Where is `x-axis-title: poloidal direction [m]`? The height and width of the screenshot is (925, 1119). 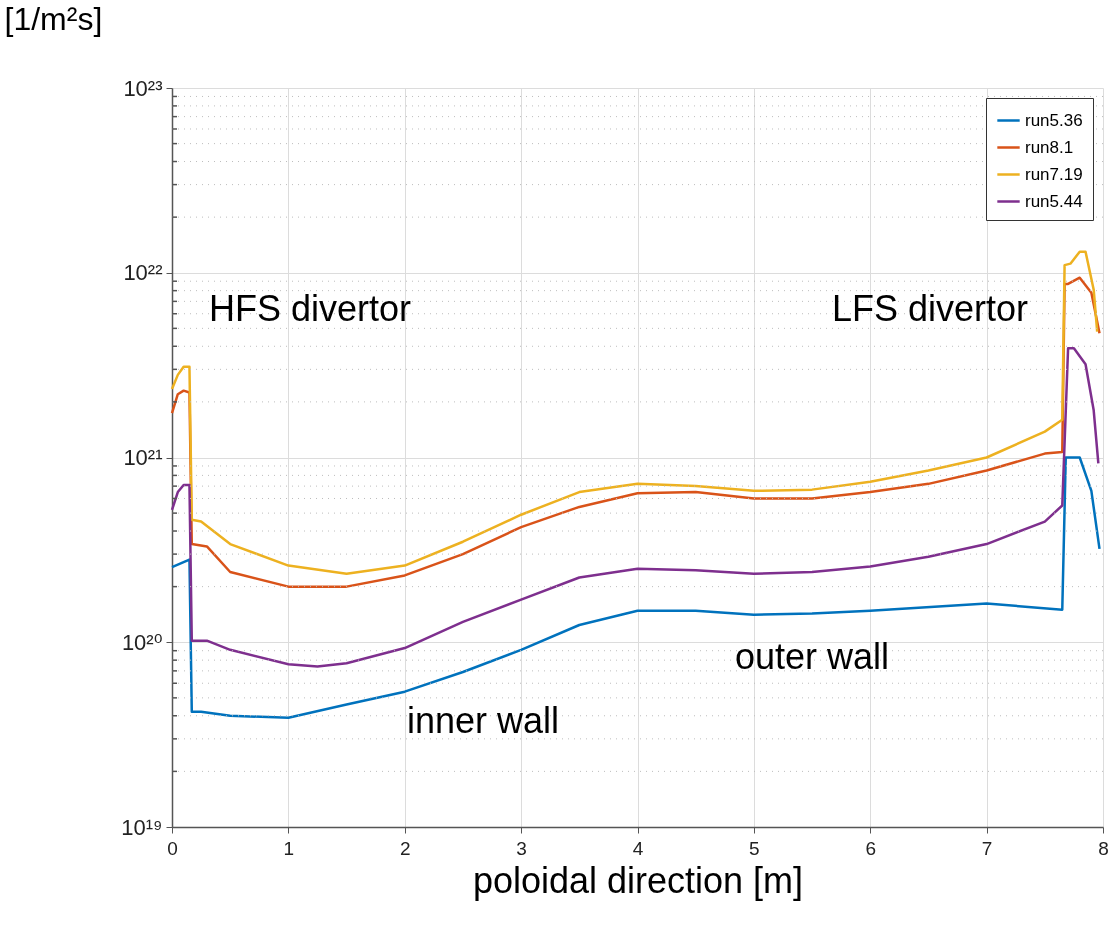 x-axis-title: poloidal direction [m] is located at coordinates (638, 880).